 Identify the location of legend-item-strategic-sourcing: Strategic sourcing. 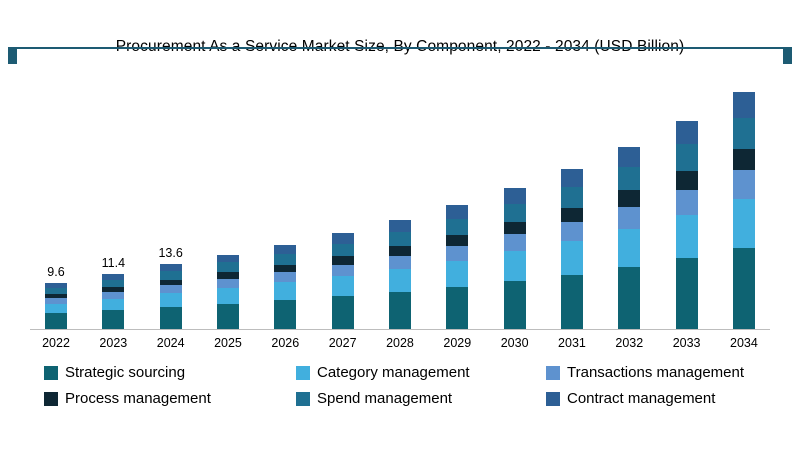
(170, 372).